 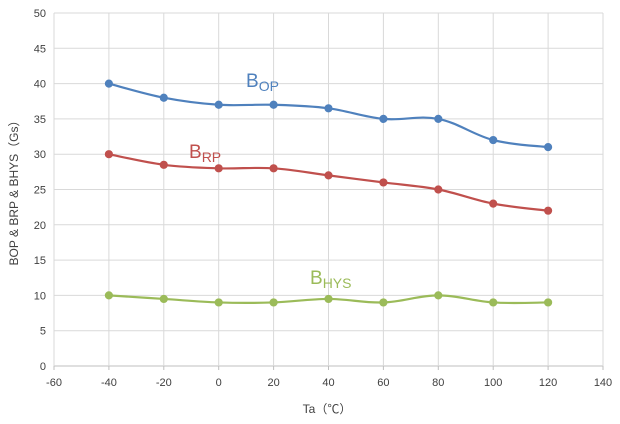 I want to click on series-label-bhys: BHYS, so click(x=330, y=279).